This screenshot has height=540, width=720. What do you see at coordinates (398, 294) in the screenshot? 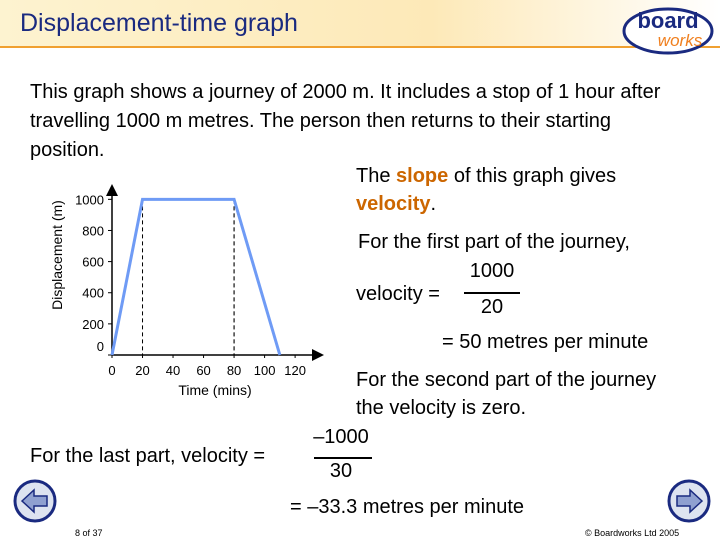
I see `velocity-label: velocity =` at bounding box center [398, 294].